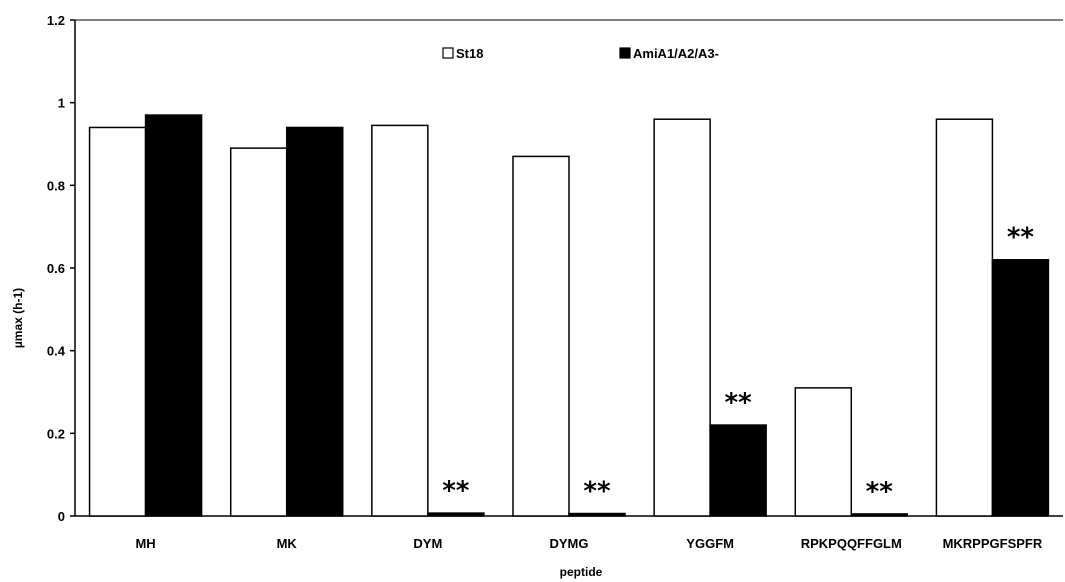  What do you see at coordinates (469, 53) in the screenshot?
I see `legend-label-st18: St18` at bounding box center [469, 53].